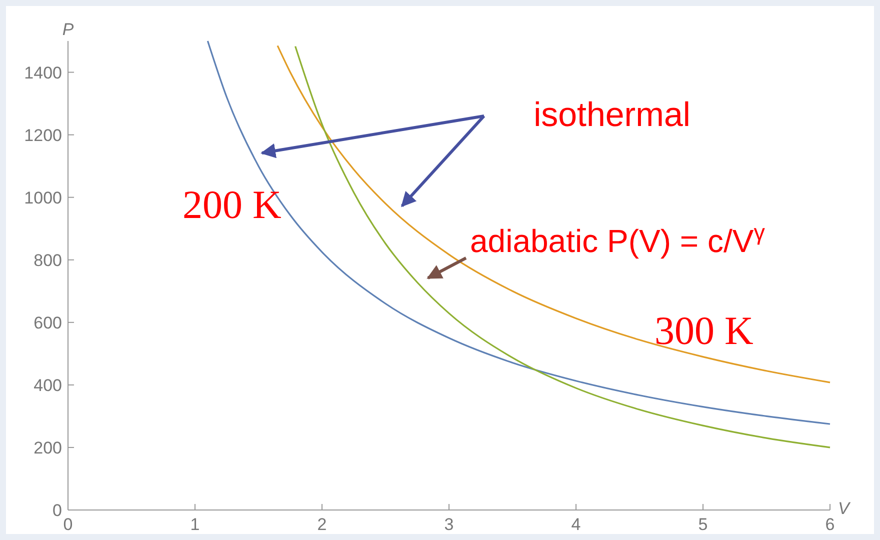 Image resolution: width=880 pixels, height=540 pixels. What do you see at coordinates (57, 510) in the screenshot?
I see `y-tick-label: 0` at bounding box center [57, 510].